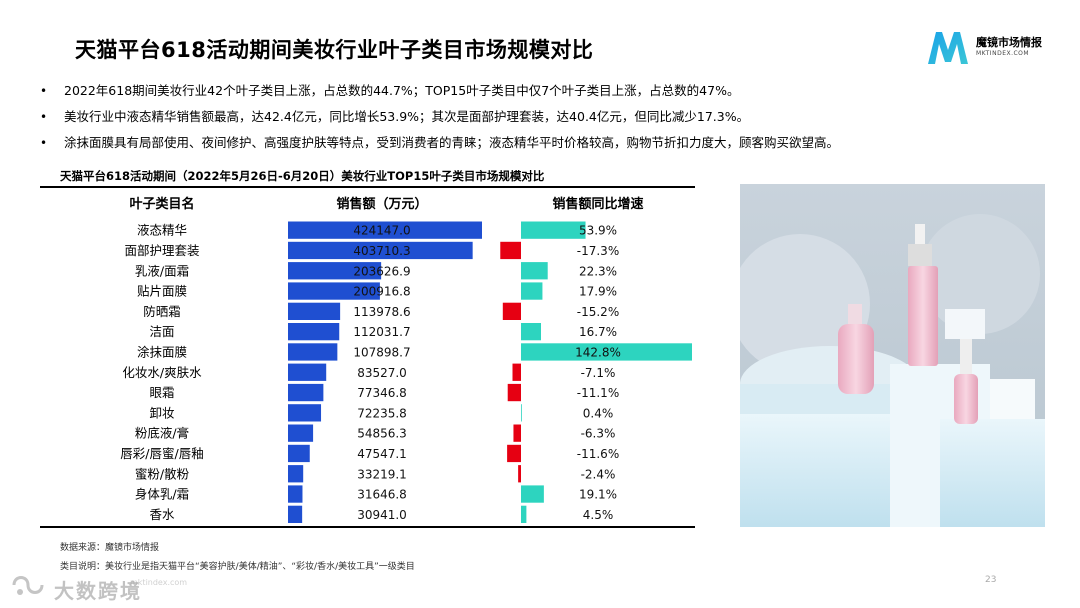 This screenshot has height=608, width=1080. Describe the element at coordinates (162, 494) in the screenshot. I see `category-label: 身体乳/霜` at that location.